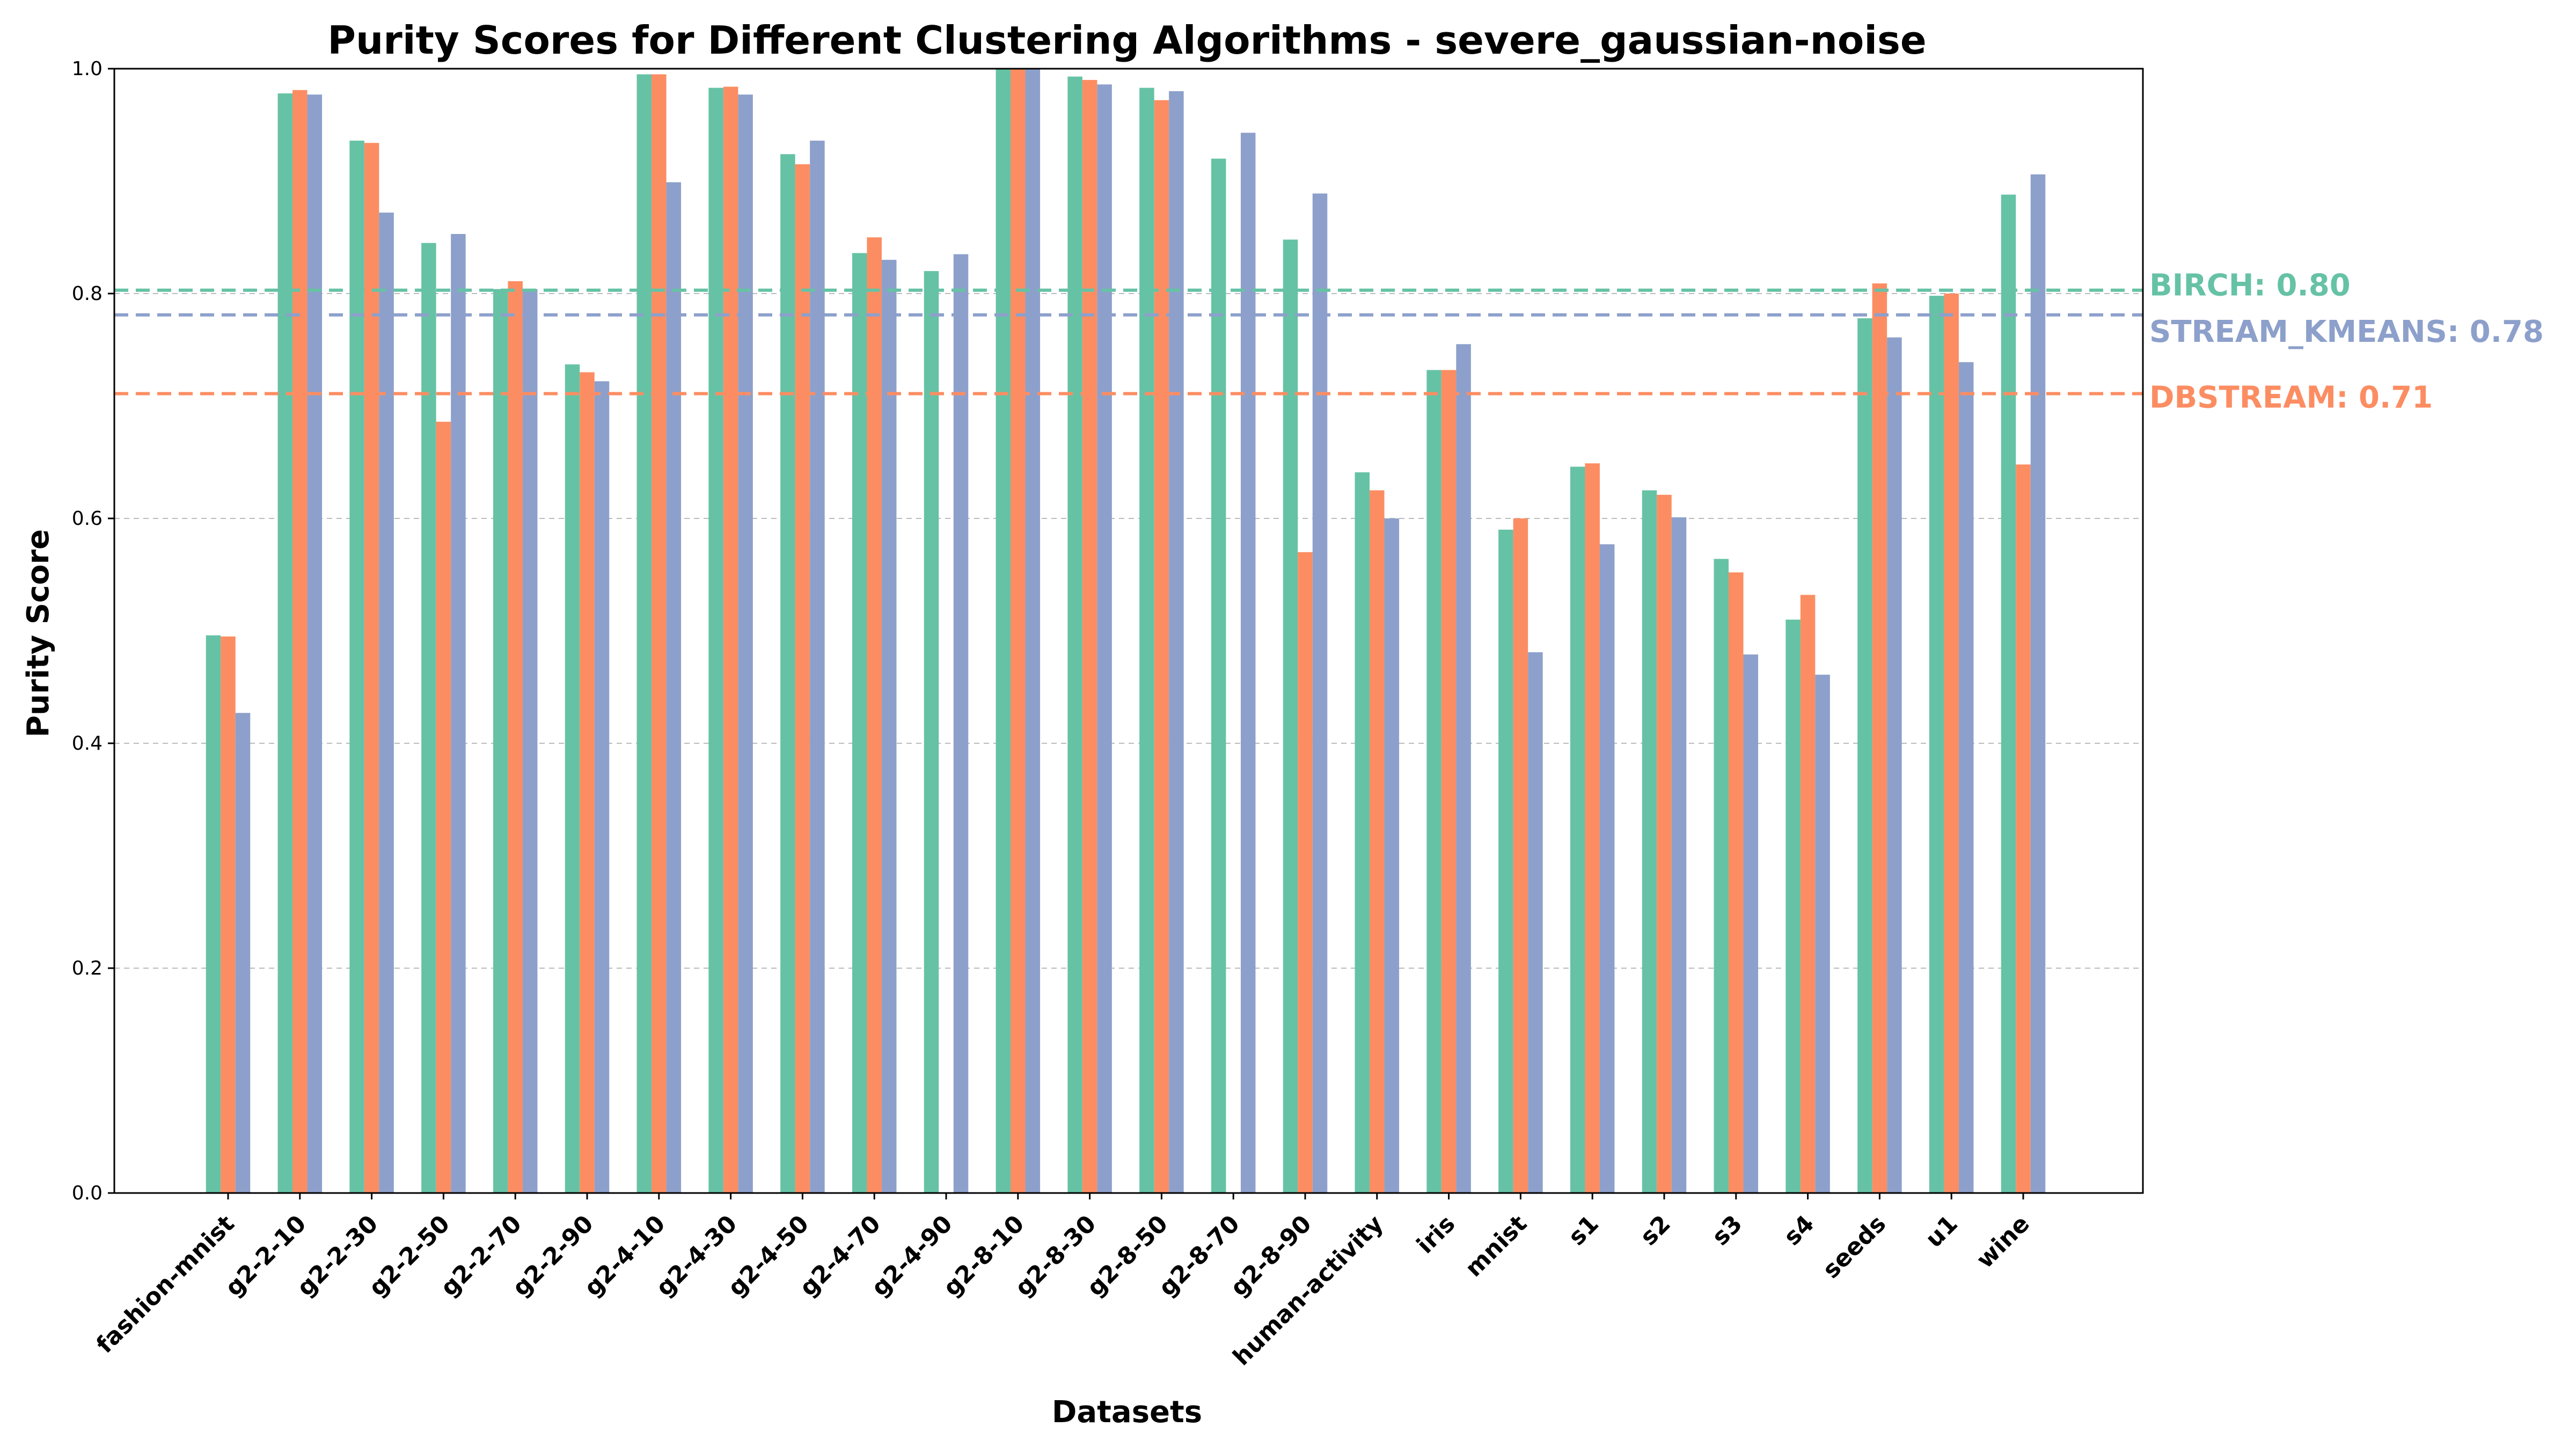 Image resolution: width=2576 pixels, height=1449 pixels. I want to click on x-tick-label: s2, so click(1655, 1230).